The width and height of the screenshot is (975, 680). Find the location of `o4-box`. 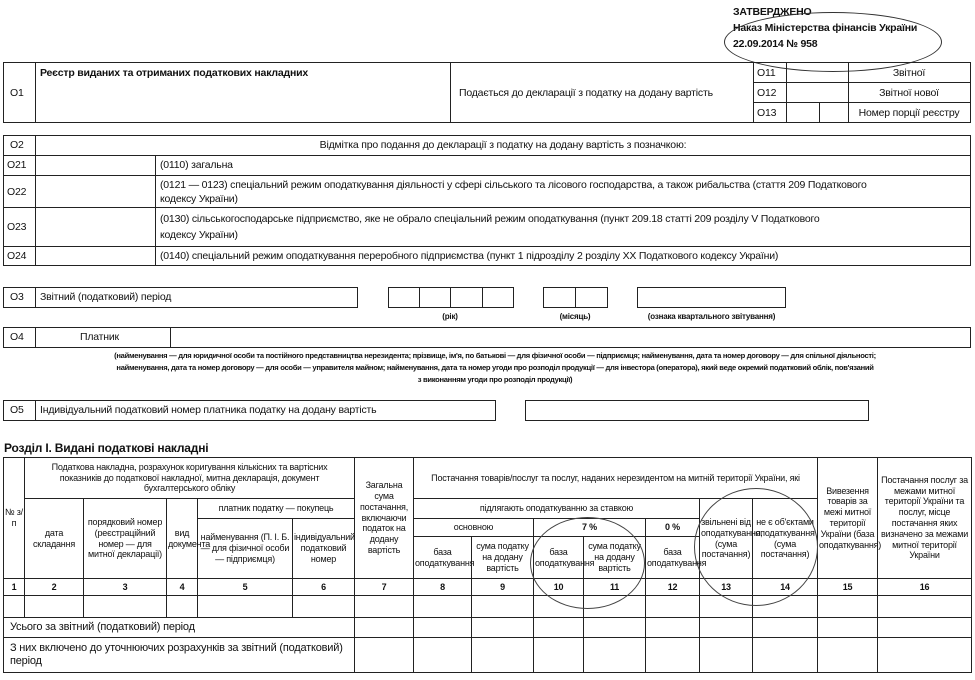

o4-box is located at coordinates (487, 337).